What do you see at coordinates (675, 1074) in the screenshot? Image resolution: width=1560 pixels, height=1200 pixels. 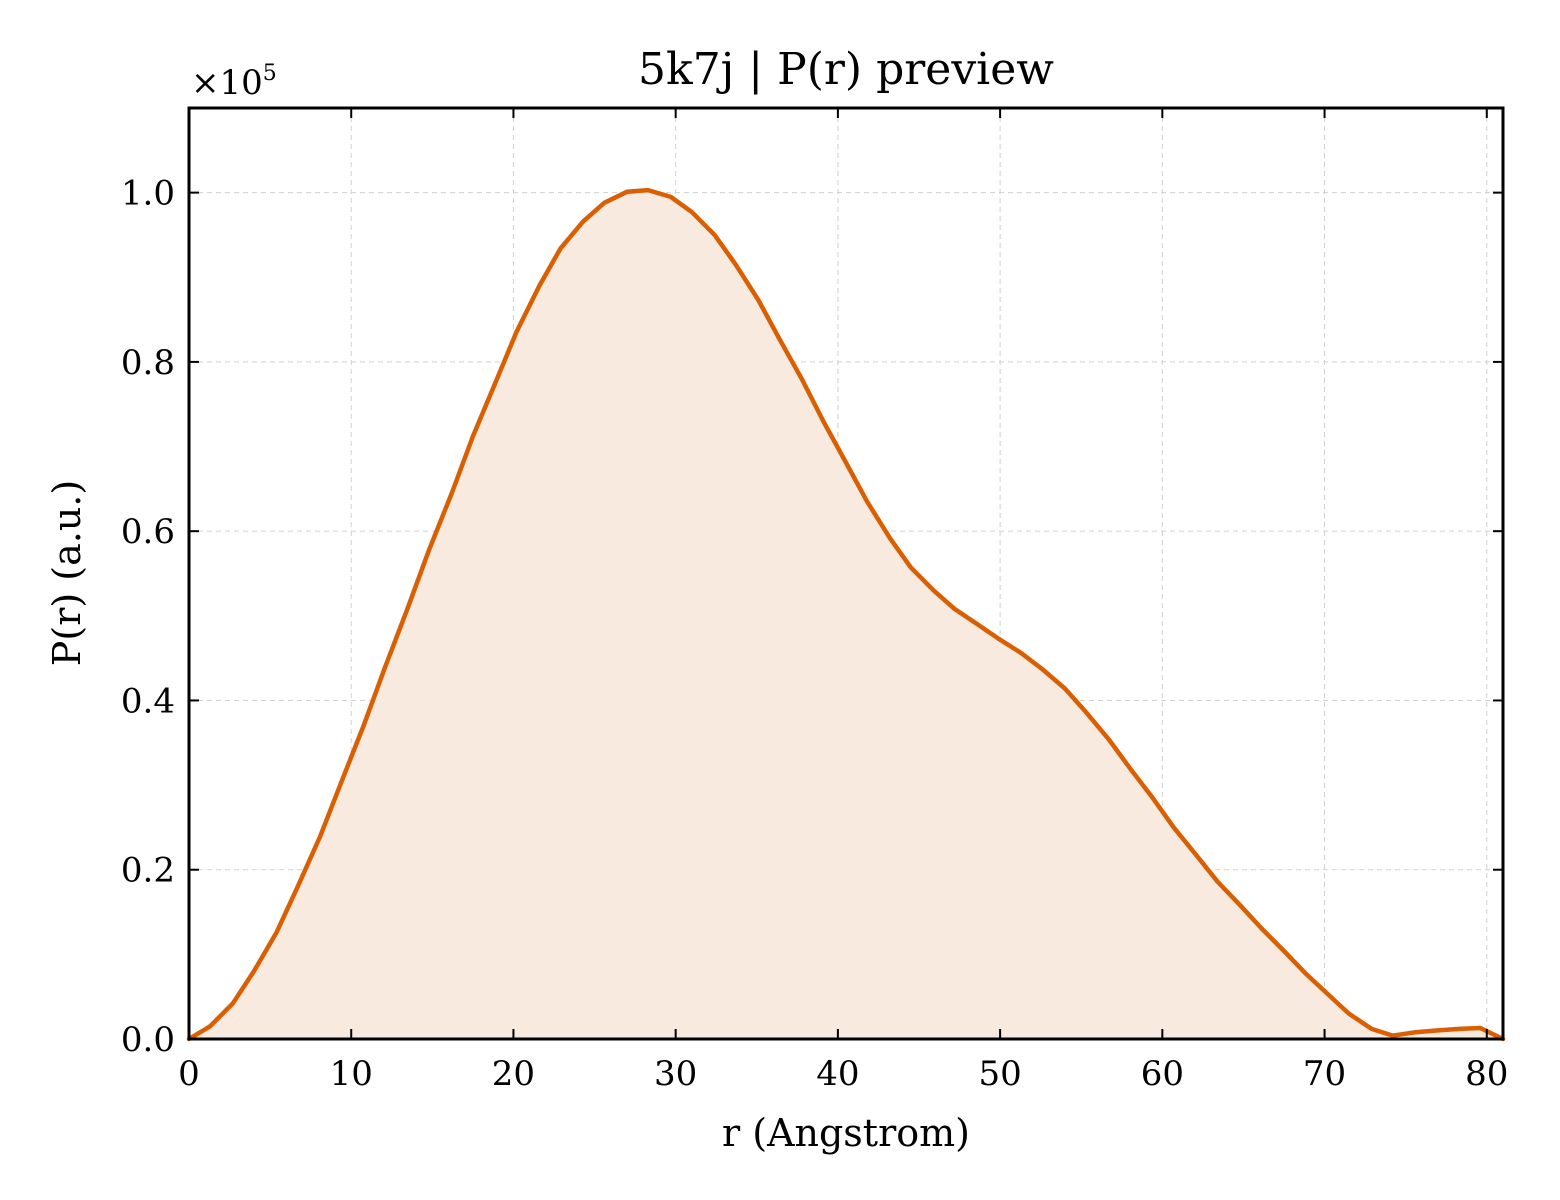 I see `x-tick-label: 30` at bounding box center [675, 1074].